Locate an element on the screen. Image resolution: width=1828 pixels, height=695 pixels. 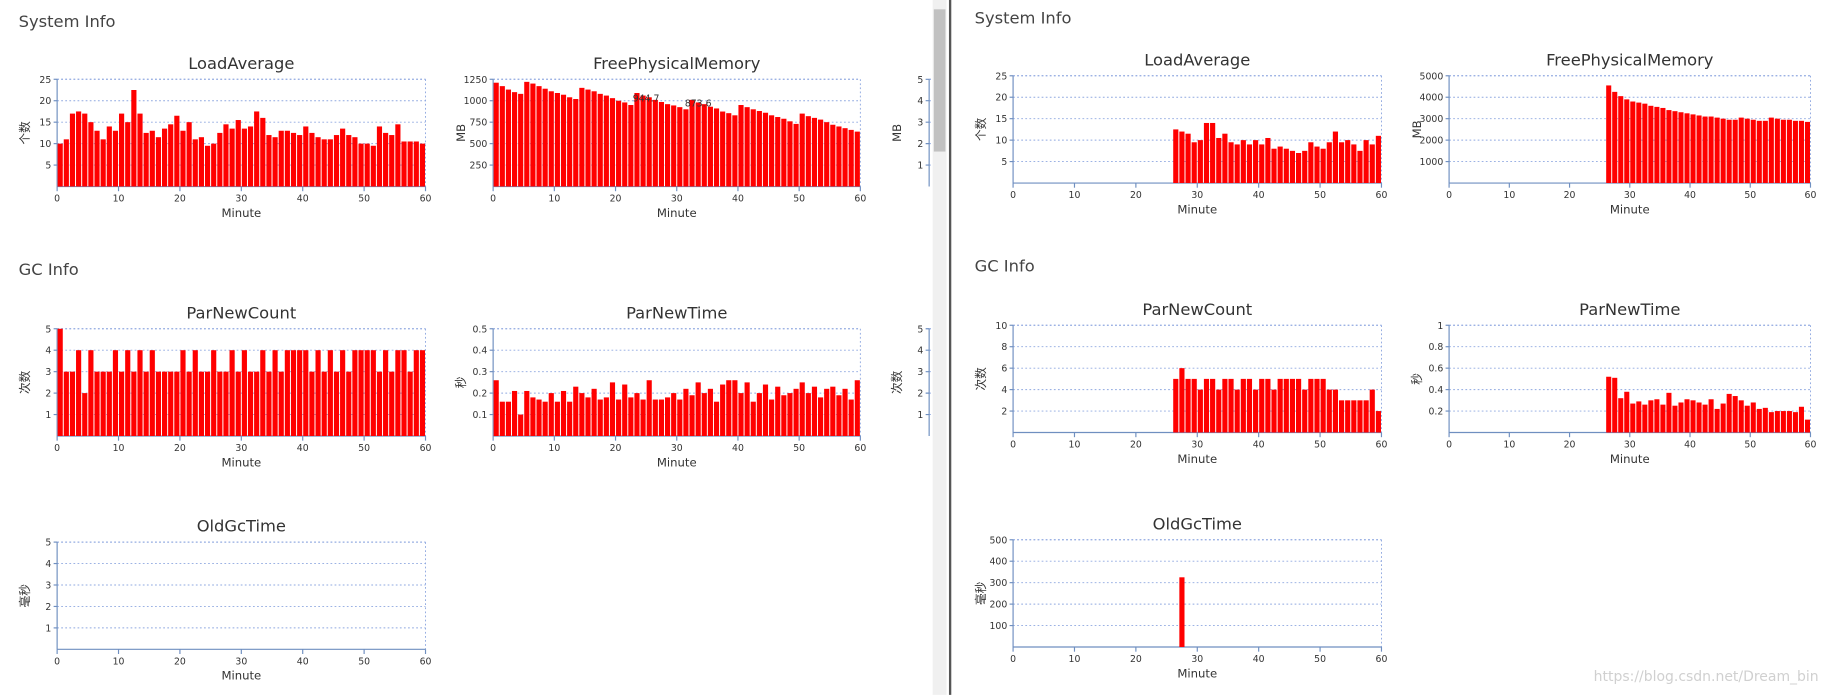
chart-title: ParNewTime is located at coordinates (676, 312).